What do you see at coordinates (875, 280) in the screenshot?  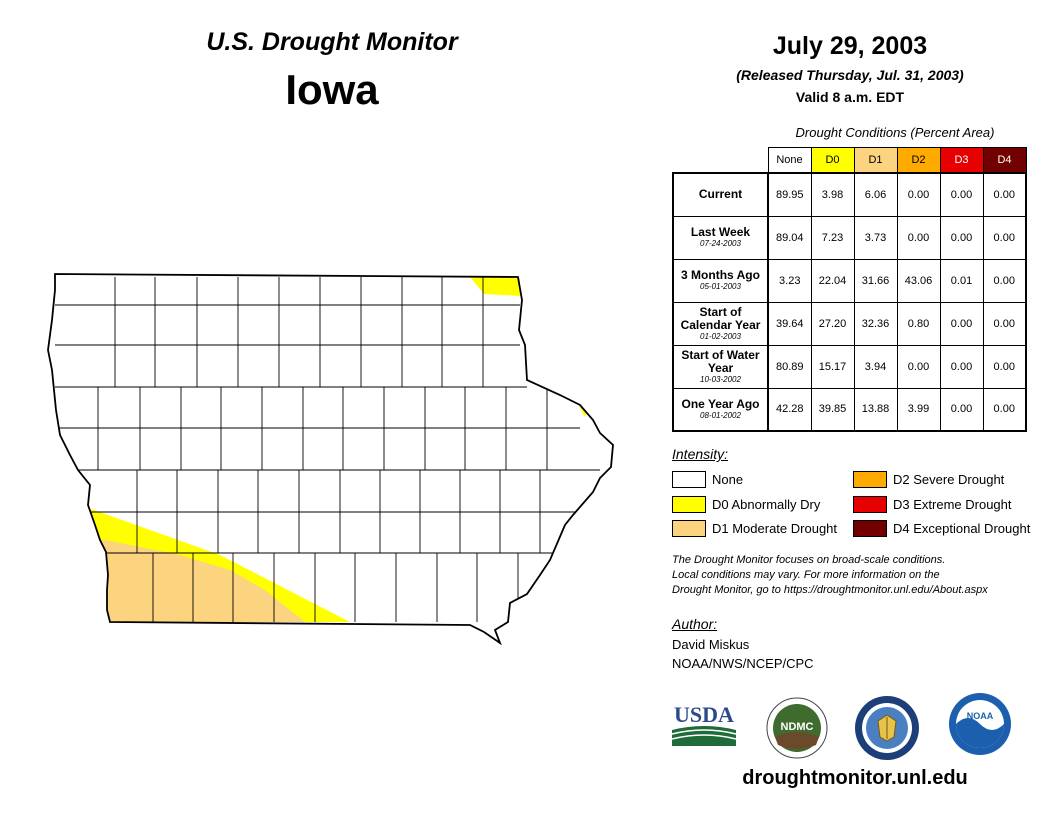 I see `table-cell: 31.66` at bounding box center [875, 280].